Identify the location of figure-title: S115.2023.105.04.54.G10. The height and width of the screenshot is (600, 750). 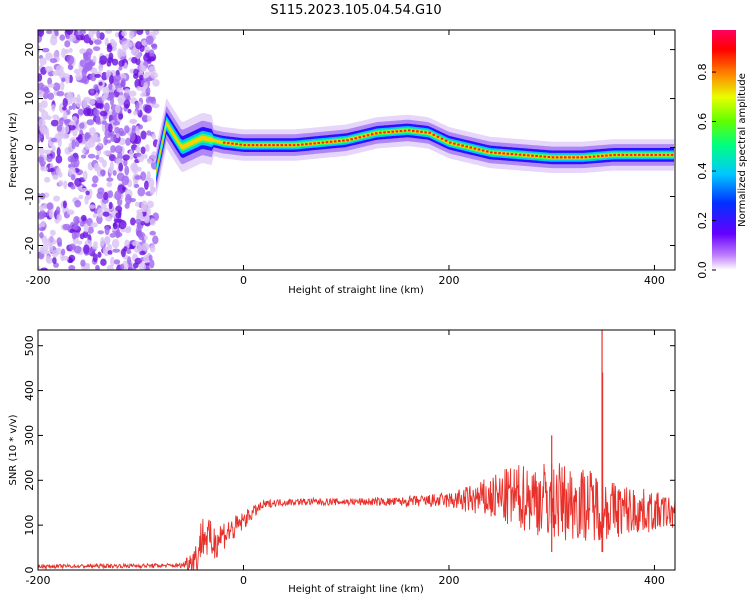
(355, 10).